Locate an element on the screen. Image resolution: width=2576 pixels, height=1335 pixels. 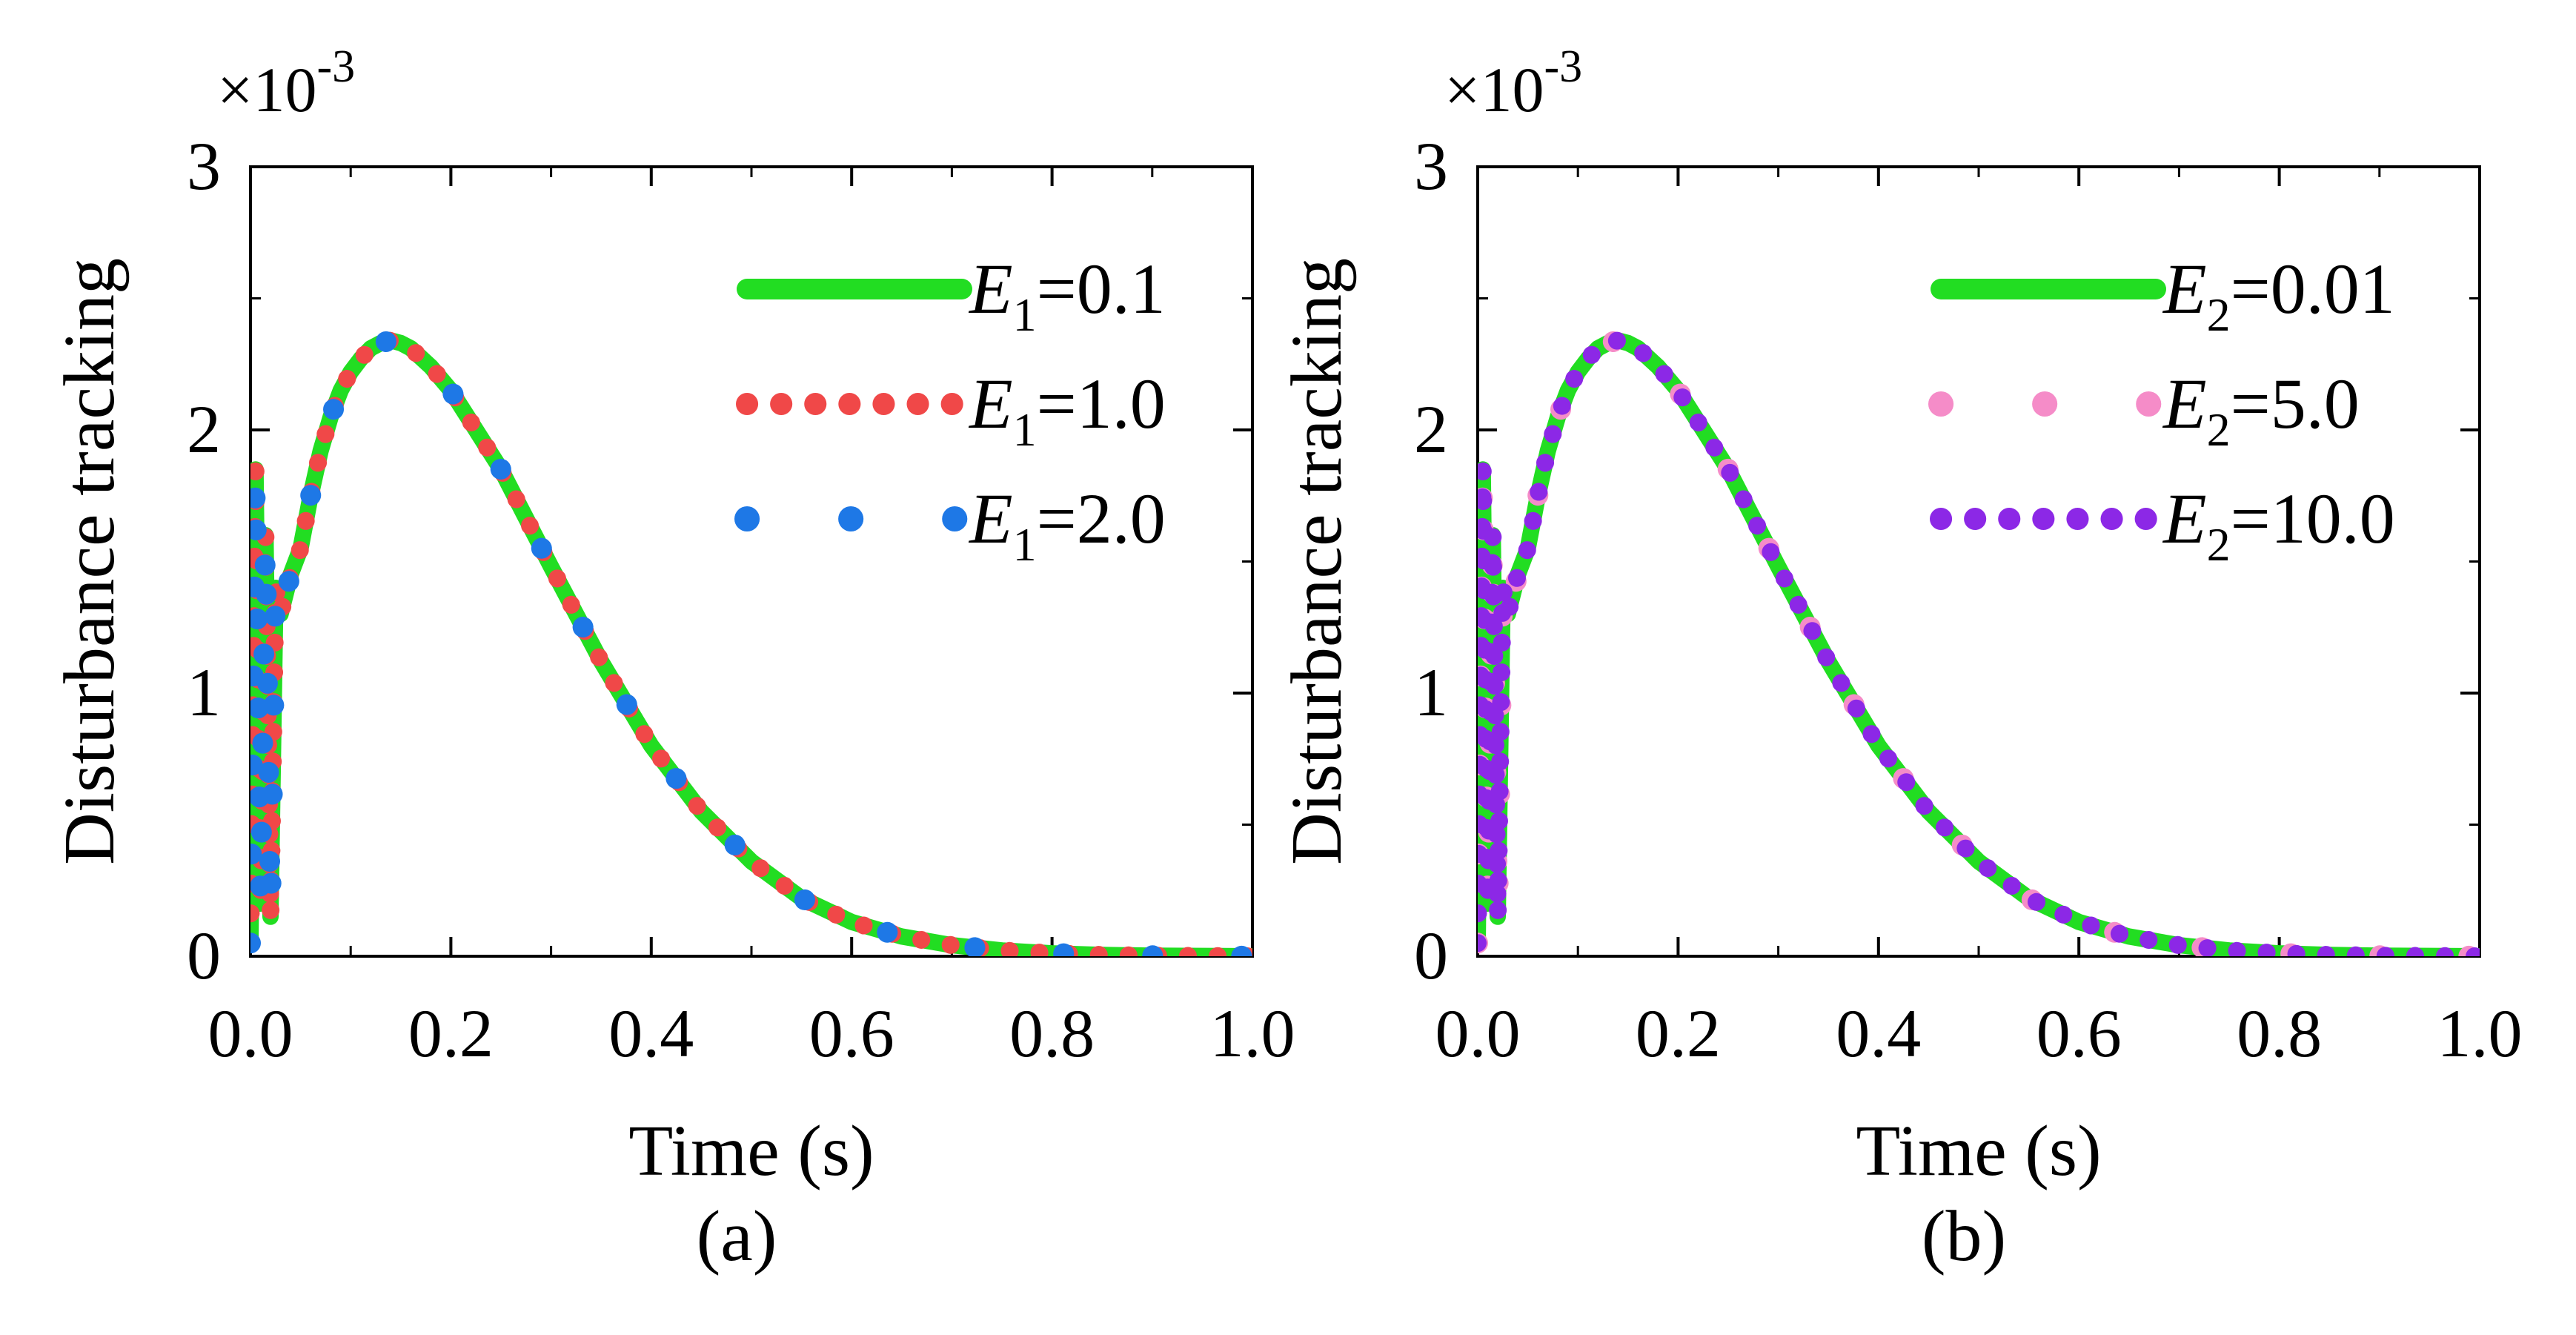
legend-value: =5.0 is located at coordinates (2295, 403).